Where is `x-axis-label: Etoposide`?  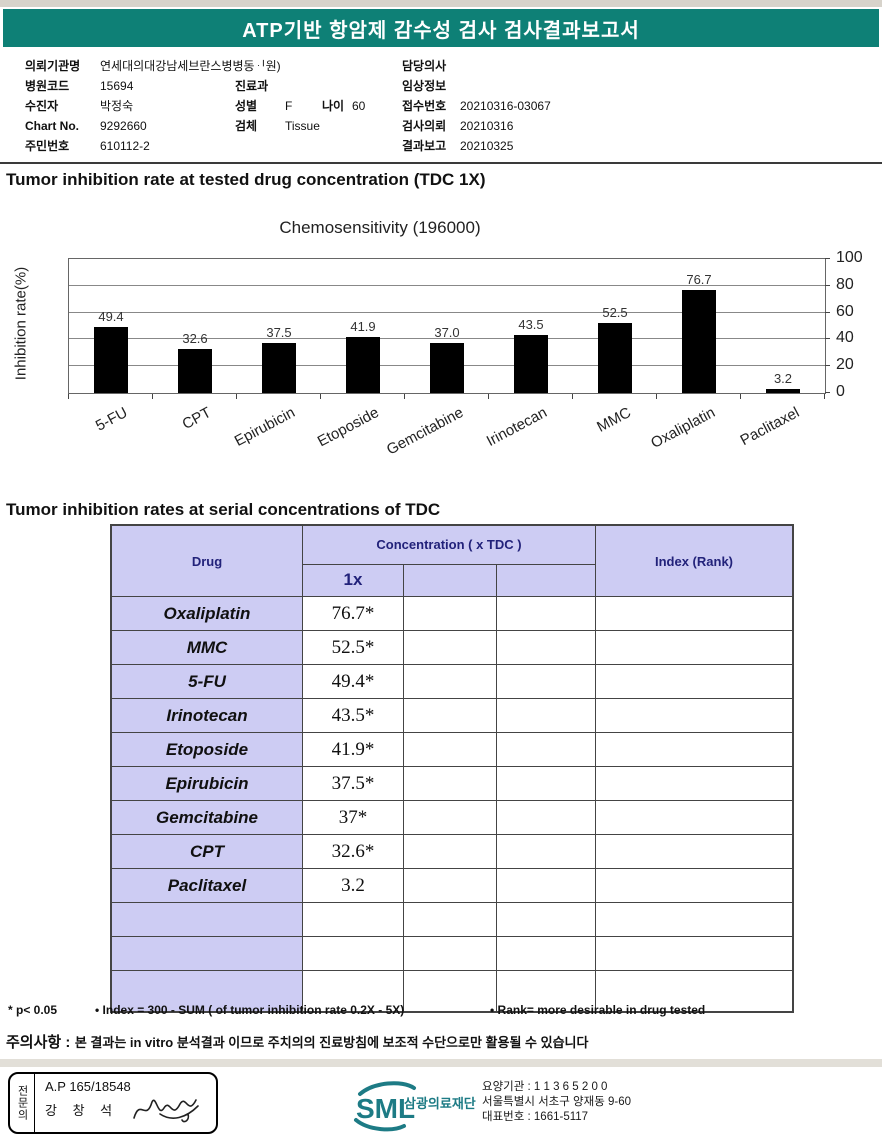
x-axis-label: Etoposide is located at coordinates (348, 427).